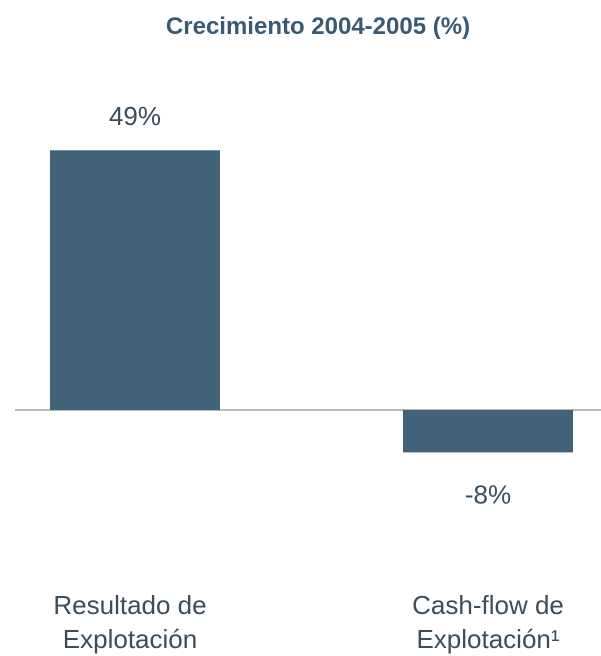  I want to click on value-label: 49%, so click(135, 116).